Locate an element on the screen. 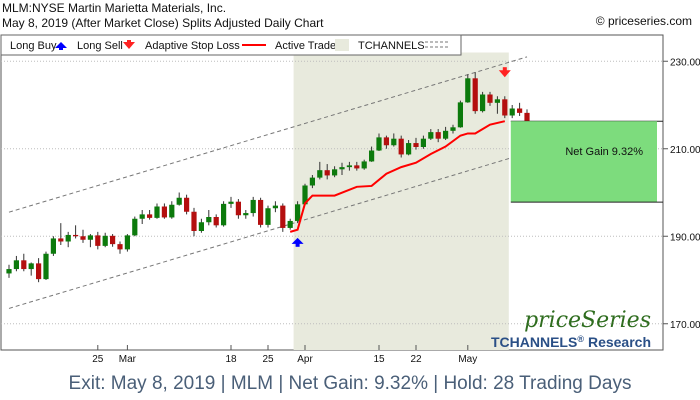 This screenshot has height=400, width=700. long-sell-marker-stem-icon is located at coordinates (504, 69).